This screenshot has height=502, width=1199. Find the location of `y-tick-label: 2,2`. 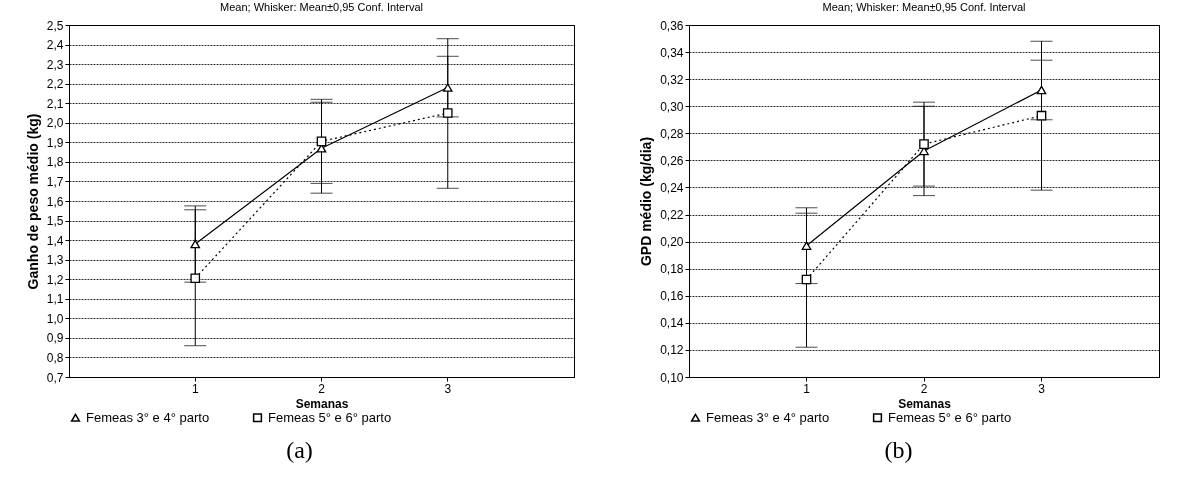

y-tick-label: 2,2 is located at coordinates (55, 84).